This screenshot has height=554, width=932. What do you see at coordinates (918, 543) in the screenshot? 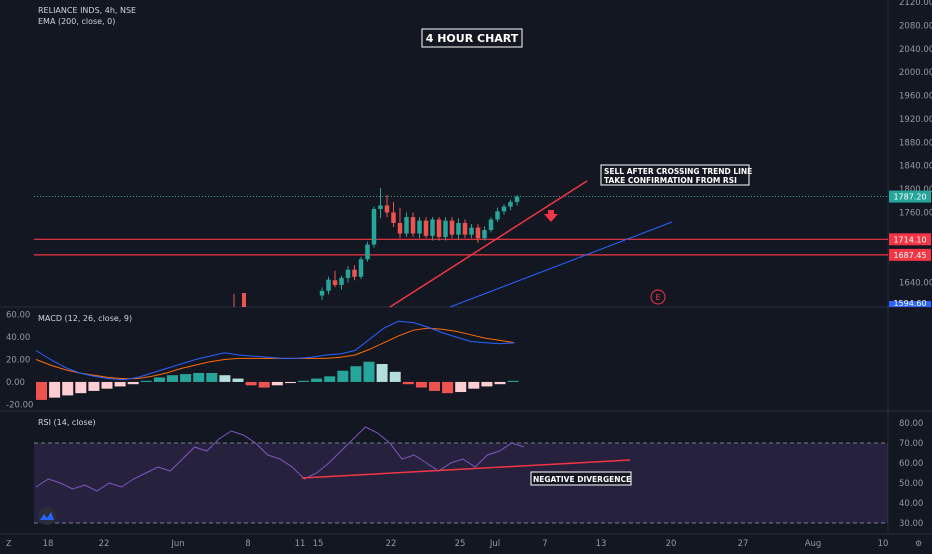
I see `scale-mode-icon: ⚙` at bounding box center [918, 543].